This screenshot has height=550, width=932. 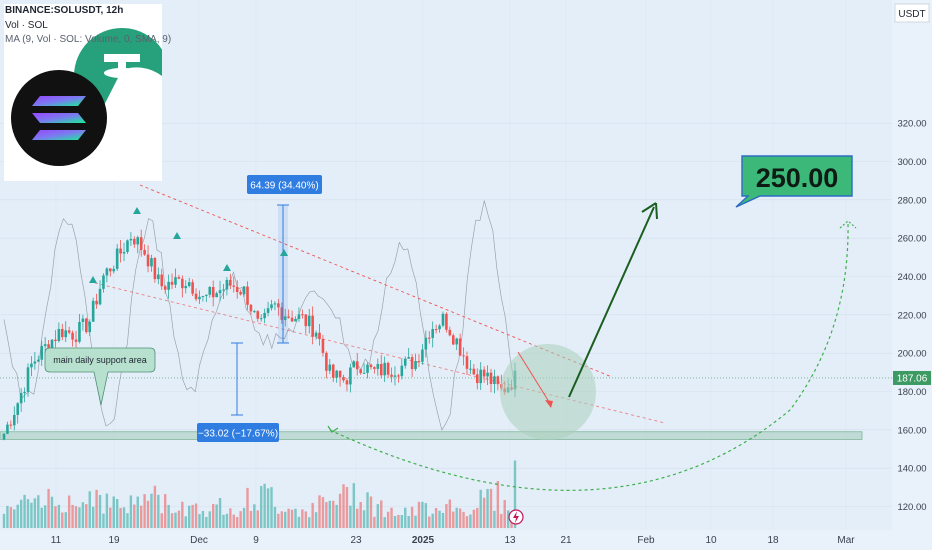 What do you see at coordinates (912, 265) in the screenshot?
I see `price-axis` at bounding box center [912, 265].